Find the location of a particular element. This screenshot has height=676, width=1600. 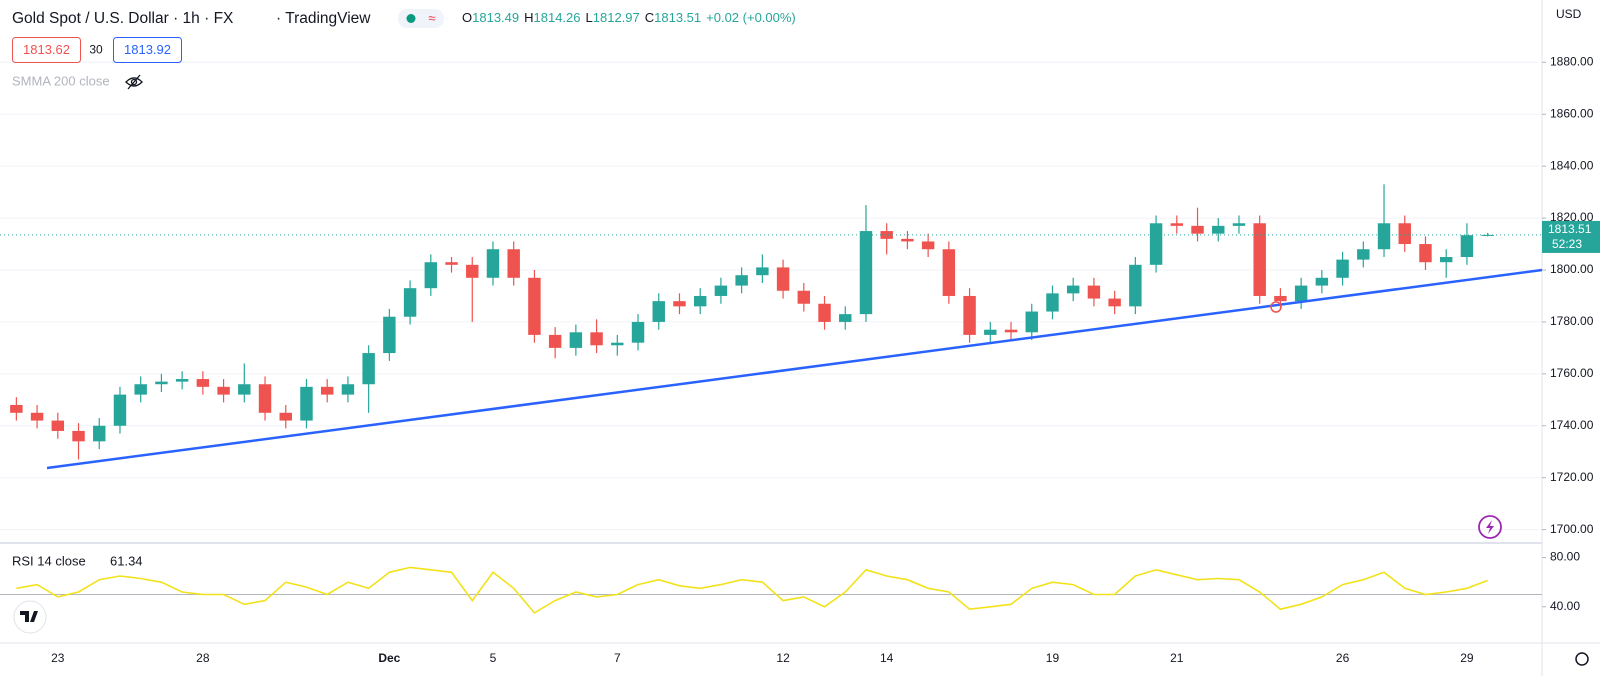

x-tick-label: 21 is located at coordinates (1177, 658).